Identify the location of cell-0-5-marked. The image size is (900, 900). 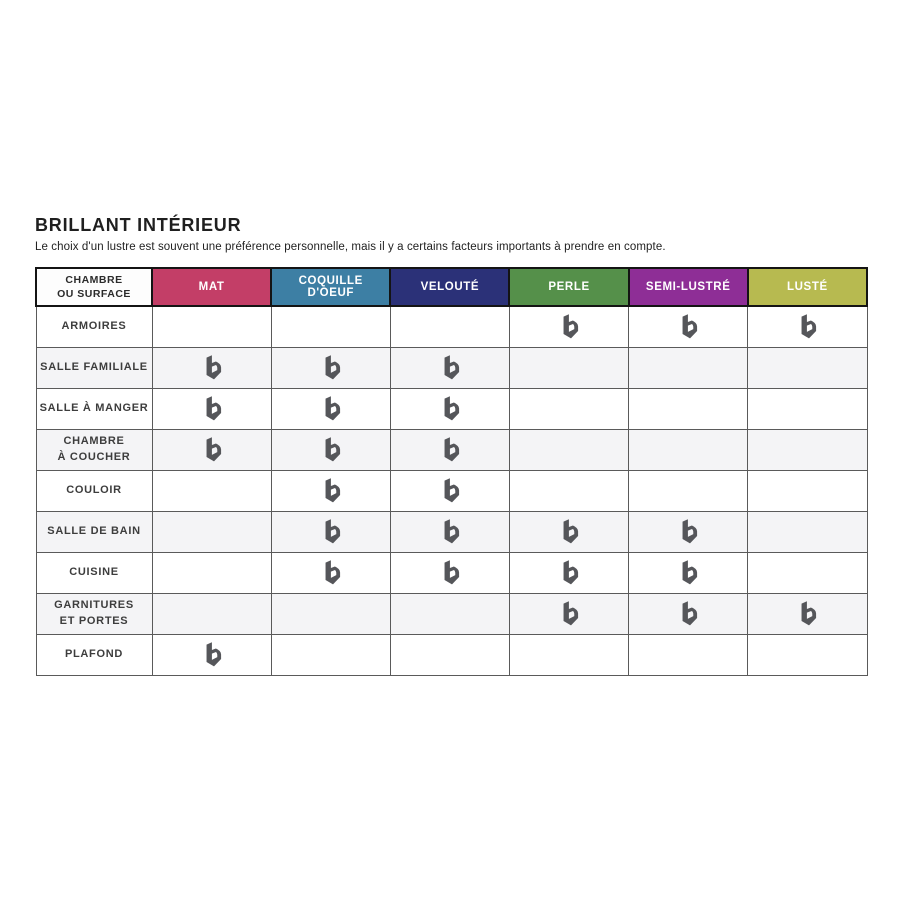
(807, 326).